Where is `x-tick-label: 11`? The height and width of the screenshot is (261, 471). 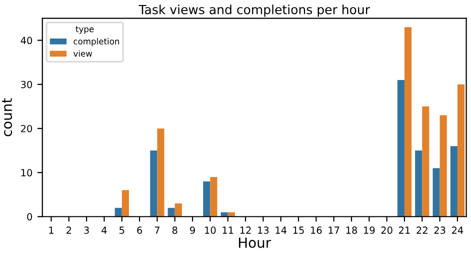
x-tick-label: 11 is located at coordinates (228, 230).